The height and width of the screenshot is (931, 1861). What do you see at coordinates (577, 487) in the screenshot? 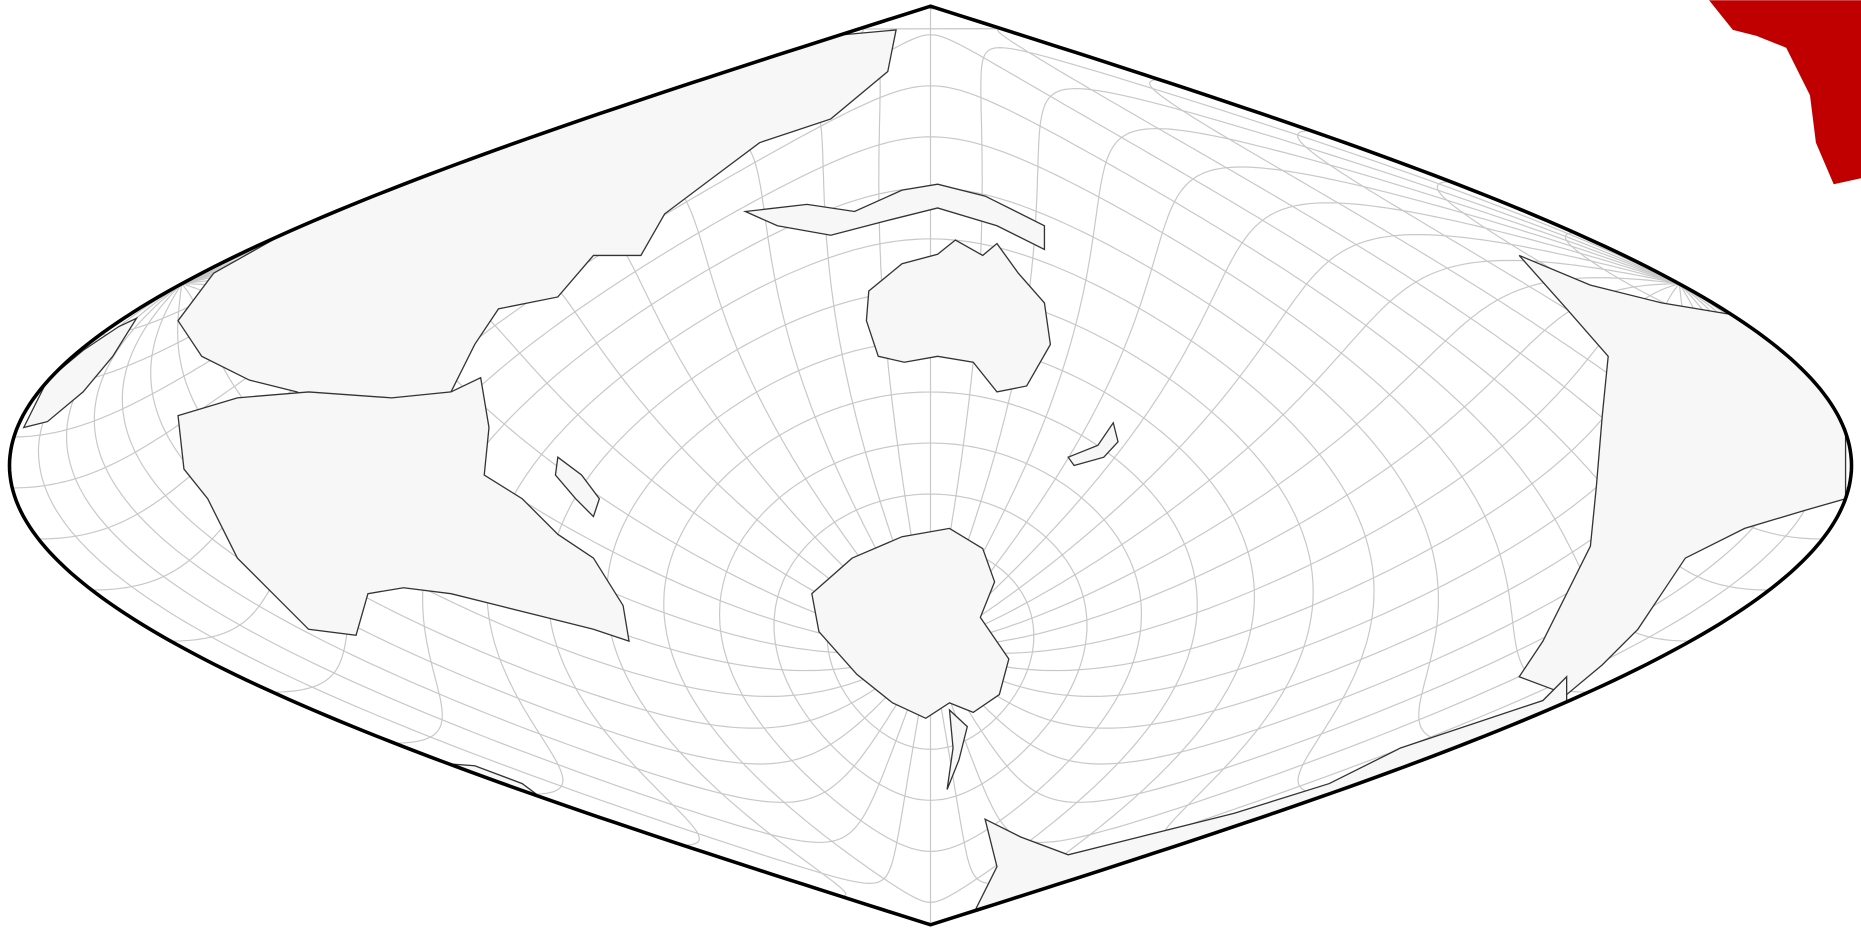
I see `madagascar` at bounding box center [577, 487].